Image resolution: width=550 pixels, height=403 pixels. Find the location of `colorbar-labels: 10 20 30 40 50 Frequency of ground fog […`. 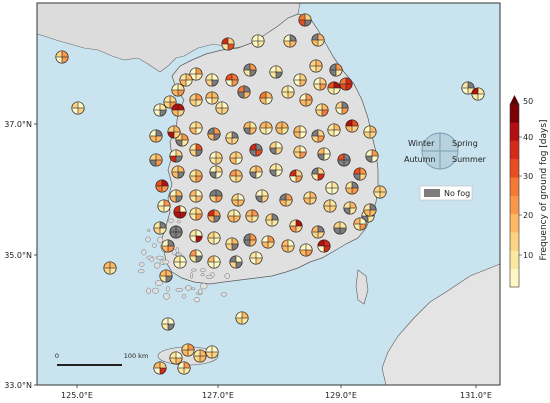

colorbar-labels: 10 20 30 40 50 Frequency of ground fog [… is located at coordinates (536, 179).